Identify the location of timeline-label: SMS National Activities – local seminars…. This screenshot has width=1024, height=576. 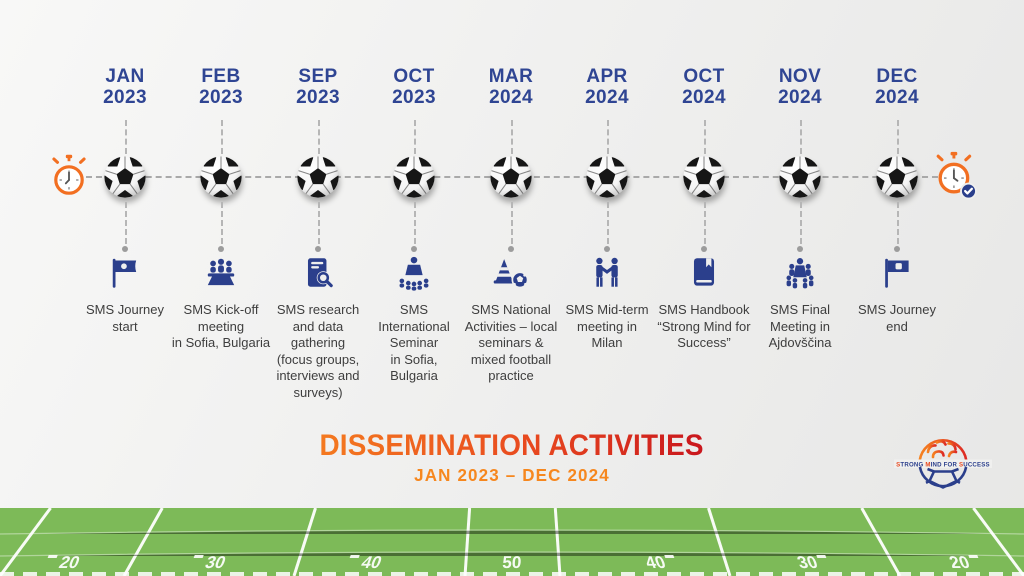
(511, 342).